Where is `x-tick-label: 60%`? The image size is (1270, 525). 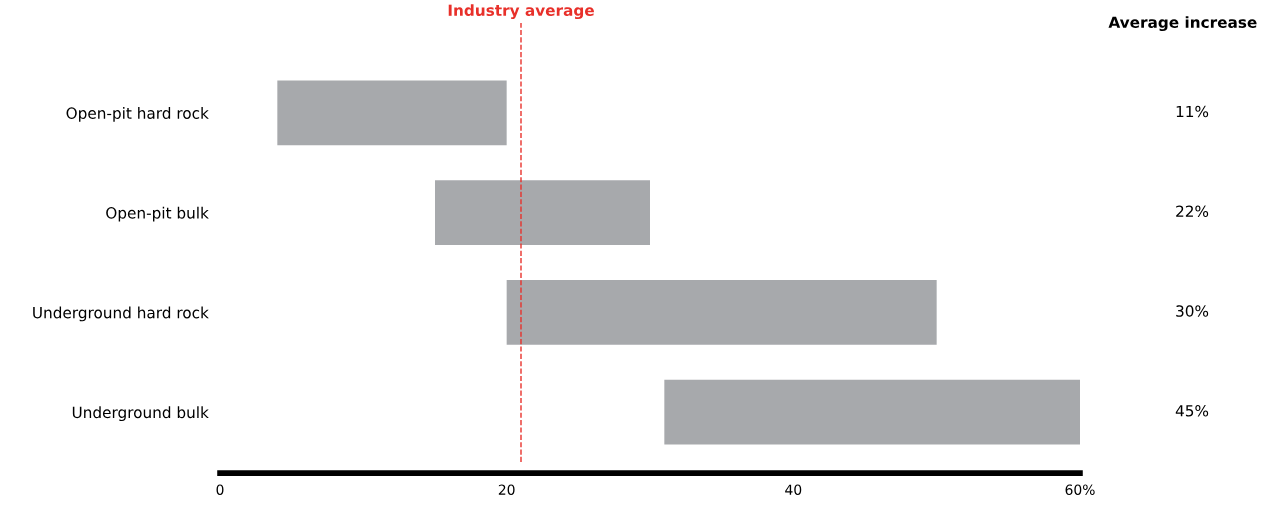 x-tick-label: 60% is located at coordinates (1080, 489).